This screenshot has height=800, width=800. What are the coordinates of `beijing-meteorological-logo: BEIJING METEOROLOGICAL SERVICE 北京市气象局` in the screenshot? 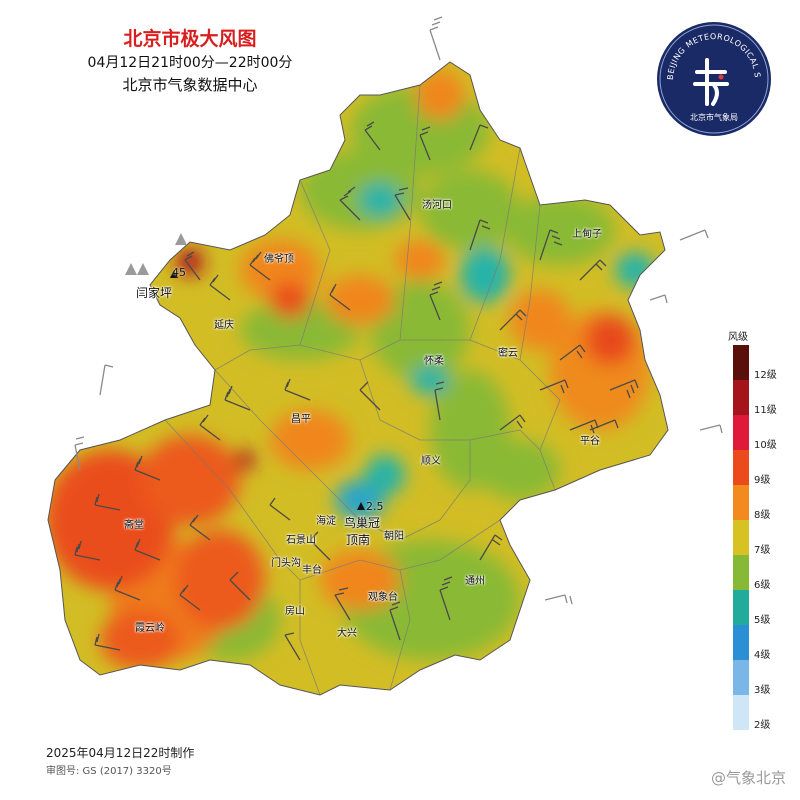 It's located at (713, 78).